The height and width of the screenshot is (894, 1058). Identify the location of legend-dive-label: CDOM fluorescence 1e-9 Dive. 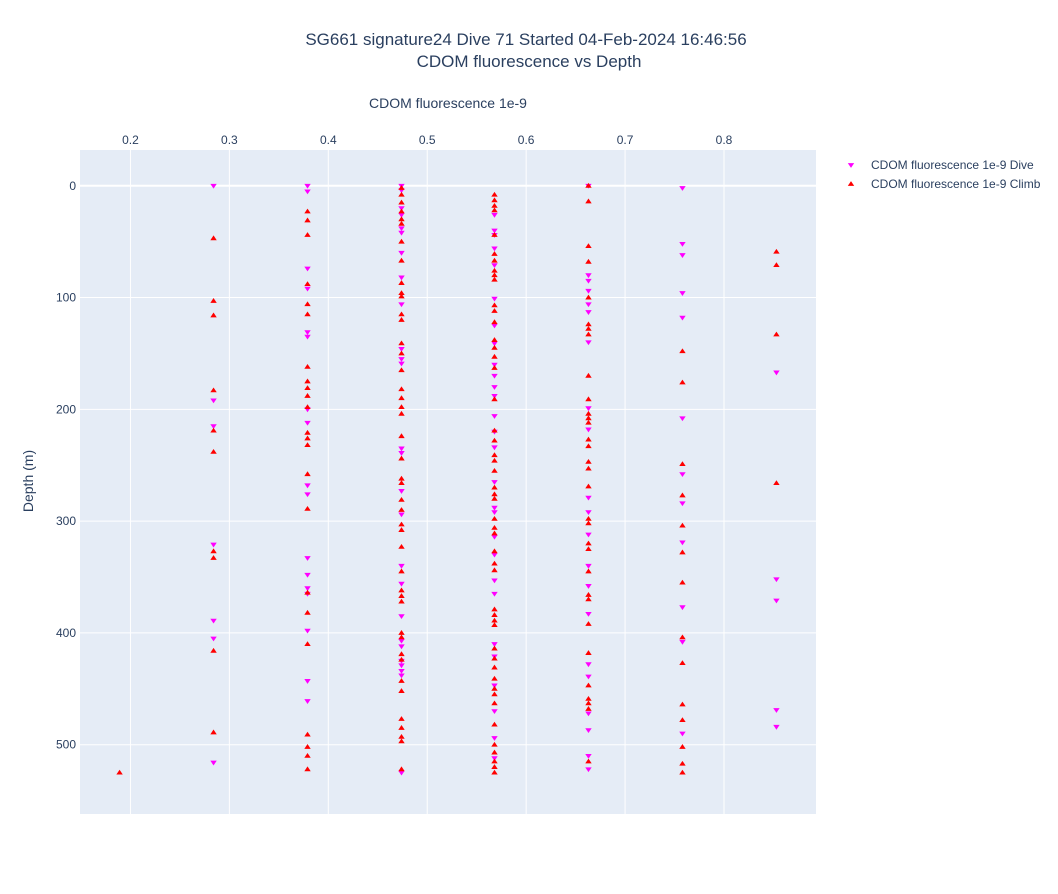
(952, 165).